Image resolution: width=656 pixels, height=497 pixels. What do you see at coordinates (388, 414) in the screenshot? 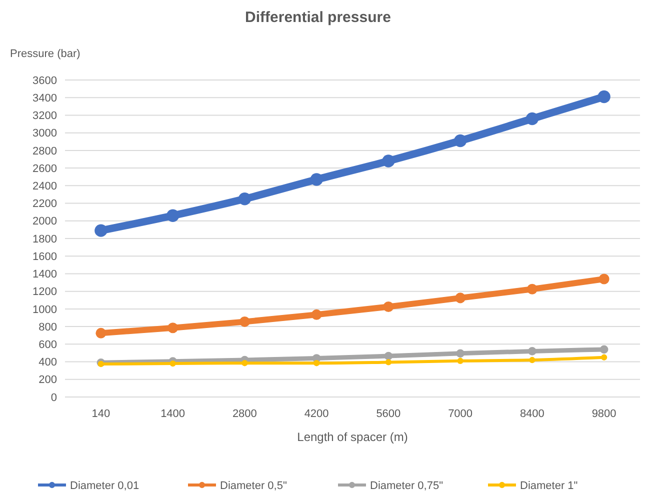
I see `x-tick-label: 5600` at bounding box center [388, 414].